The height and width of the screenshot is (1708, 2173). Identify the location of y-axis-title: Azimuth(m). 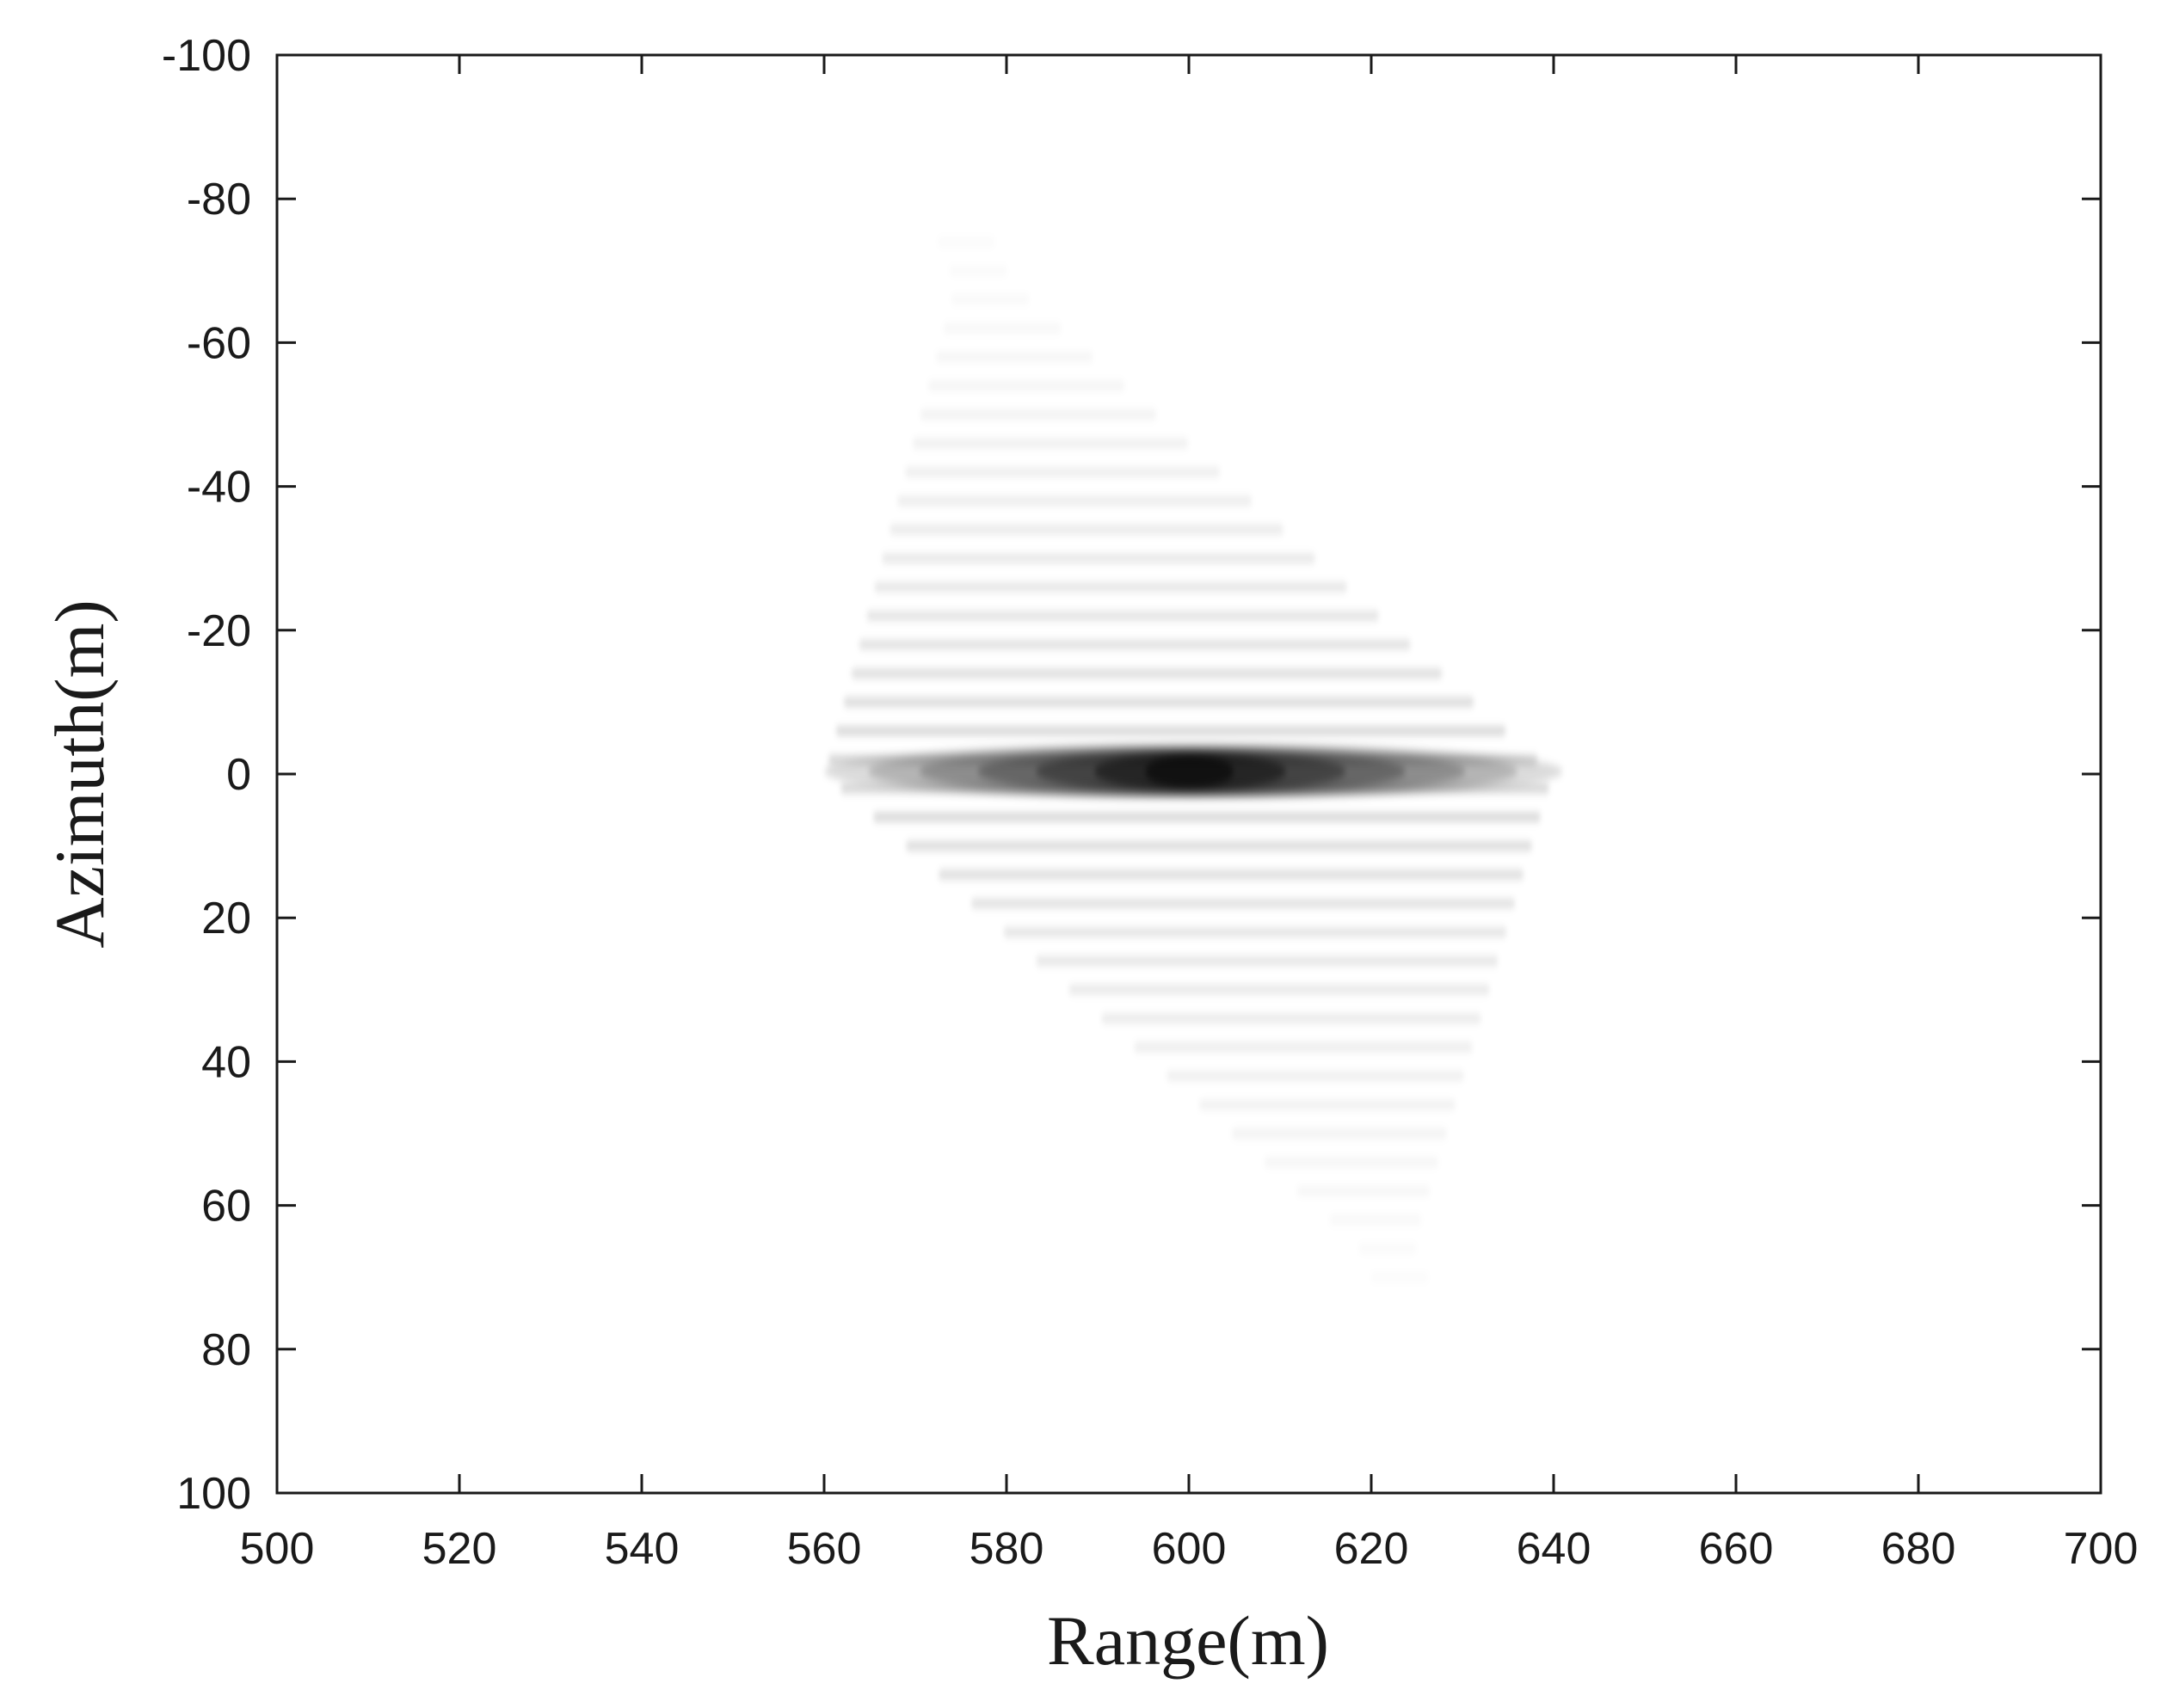
(80, 774).